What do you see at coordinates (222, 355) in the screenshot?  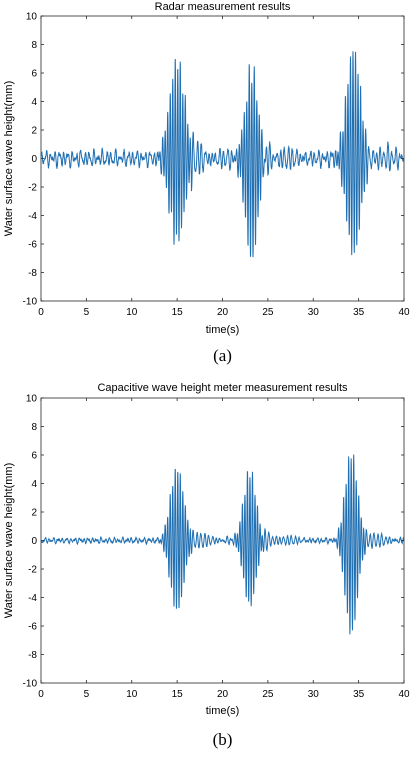 I see `figure-caption: (a)` at bounding box center [222, 355].